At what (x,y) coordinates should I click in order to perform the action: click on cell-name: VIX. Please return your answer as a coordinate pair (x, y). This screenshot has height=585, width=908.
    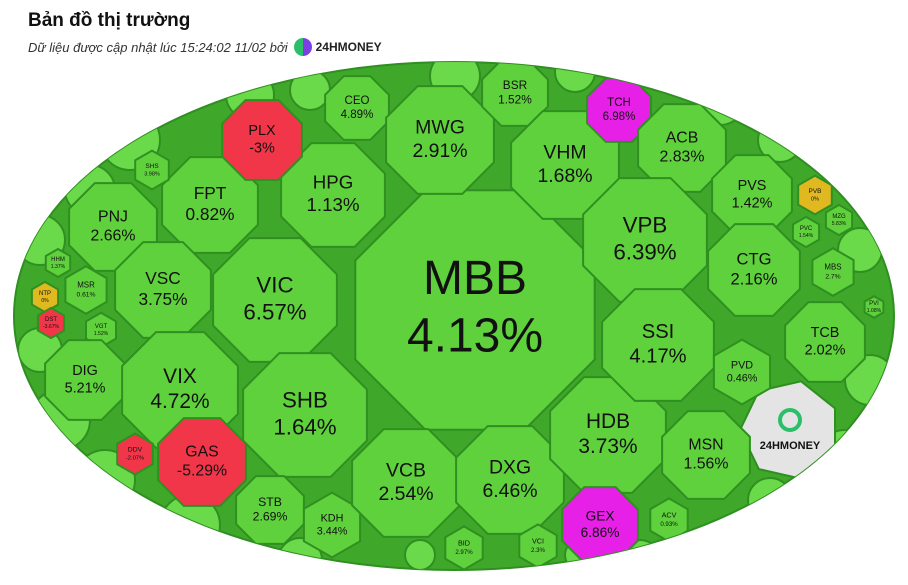
    Looking at the image, I should click on (180, 376).